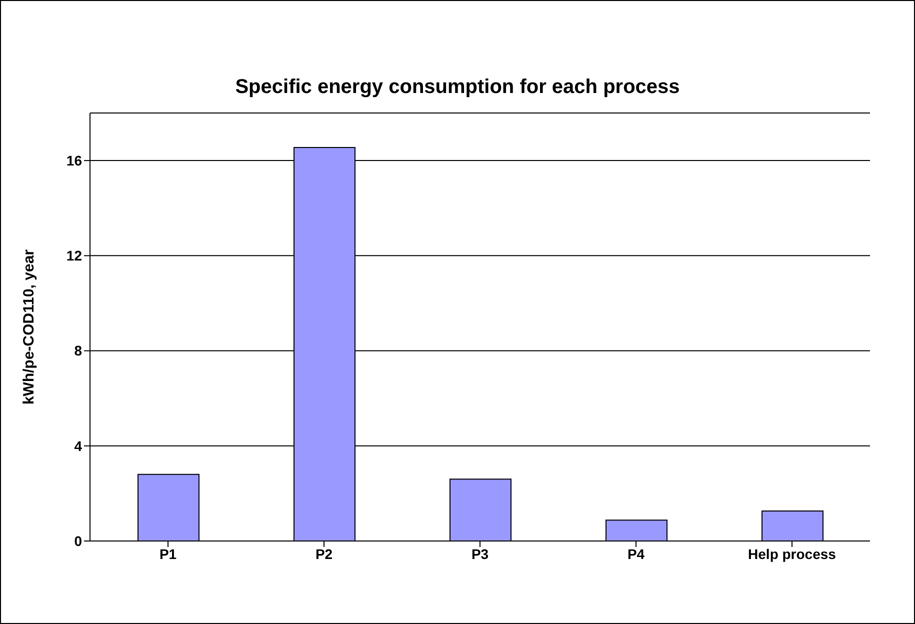 The width and height of the screenshot is (915, 624). I want to click on chart-title: Specific energy consumption for each process, so click(457, 87).